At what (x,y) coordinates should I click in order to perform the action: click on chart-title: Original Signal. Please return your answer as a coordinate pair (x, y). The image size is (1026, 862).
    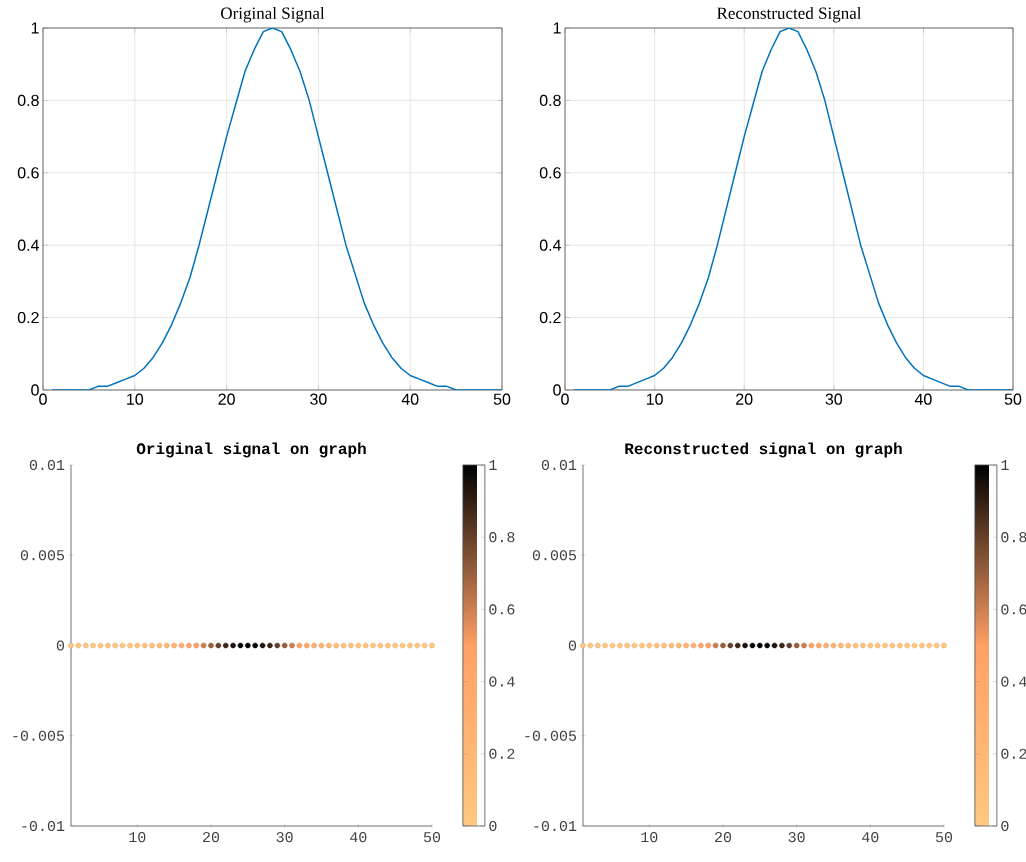
    Looking at the image, I should click on (273, 14).